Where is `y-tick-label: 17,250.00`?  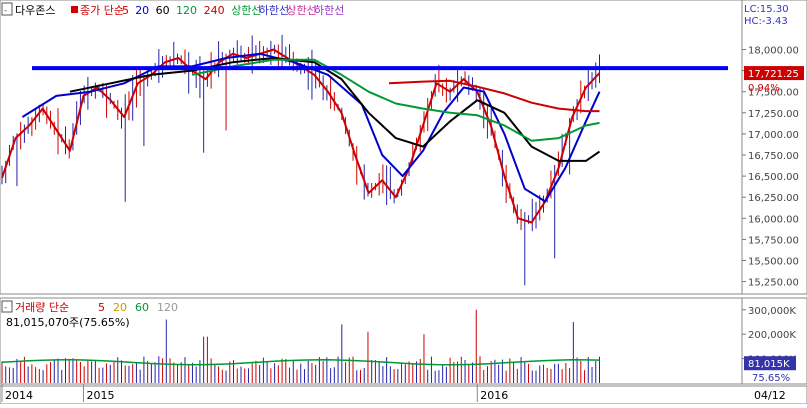
y-tick-label: 17,250.00 is located at coordinates (773, 114).